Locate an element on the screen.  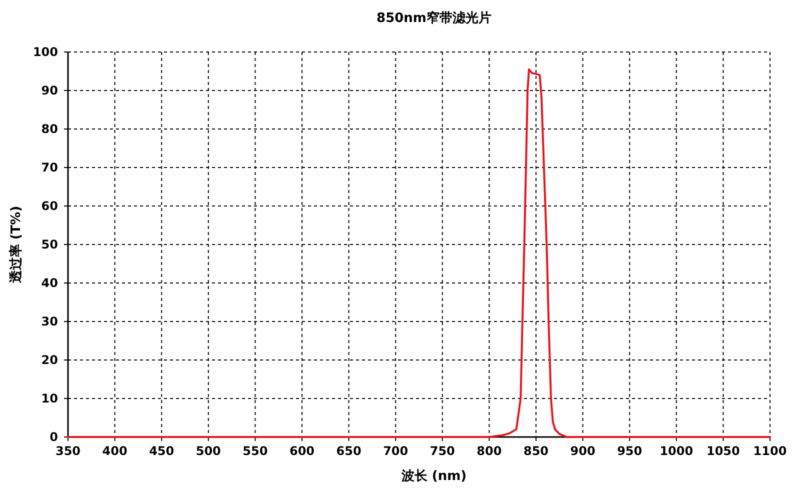
x-tick-label: 350 is located at coordinates (68, 451).